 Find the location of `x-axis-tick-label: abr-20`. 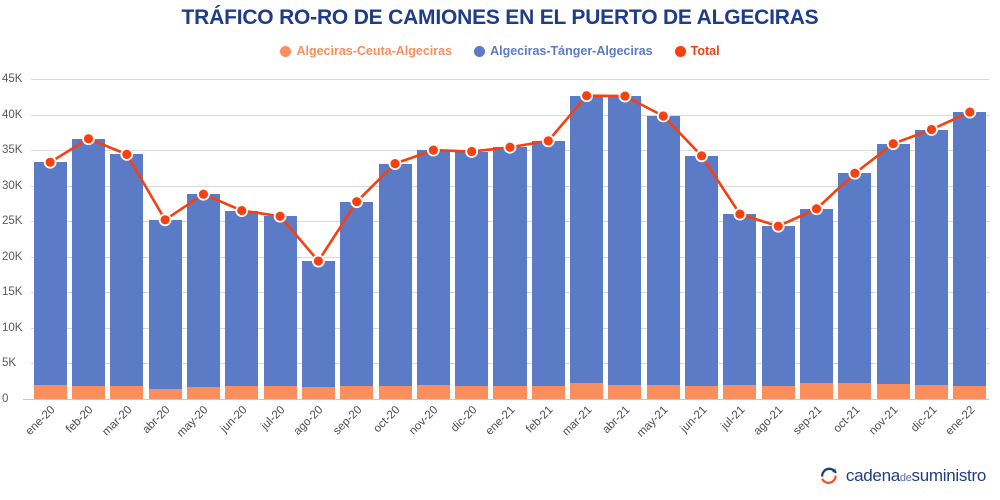

x-axis-tick-label: abr-20 is located at coordinates (156, 420).